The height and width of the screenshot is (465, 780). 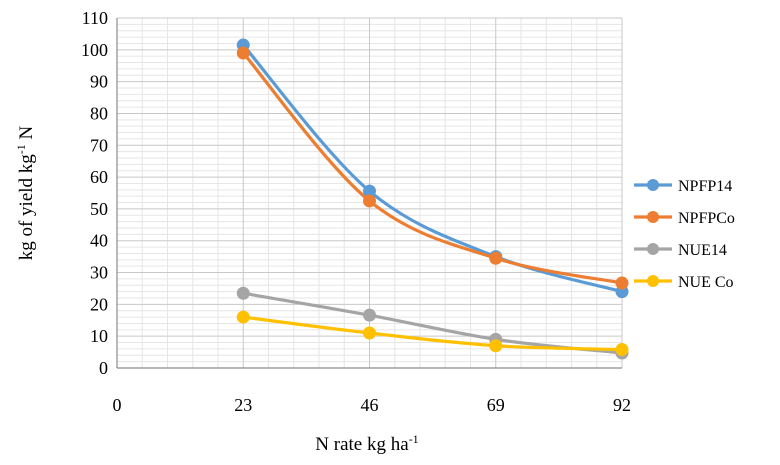 What do you see at coordinates (99, 304) in the screenshot?
I see `y-tick-label: 20` at bounding box center [99, 304].